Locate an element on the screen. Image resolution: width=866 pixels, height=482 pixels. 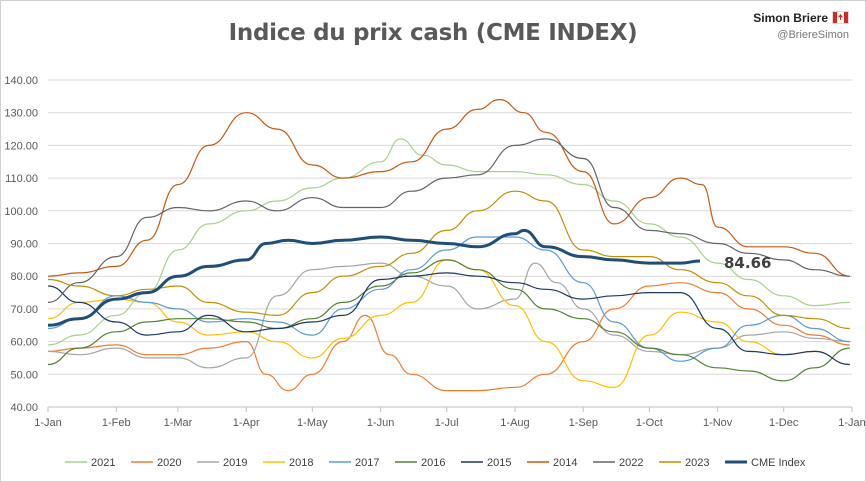
legend-label: 2014 is located at coordinates (565, 463).